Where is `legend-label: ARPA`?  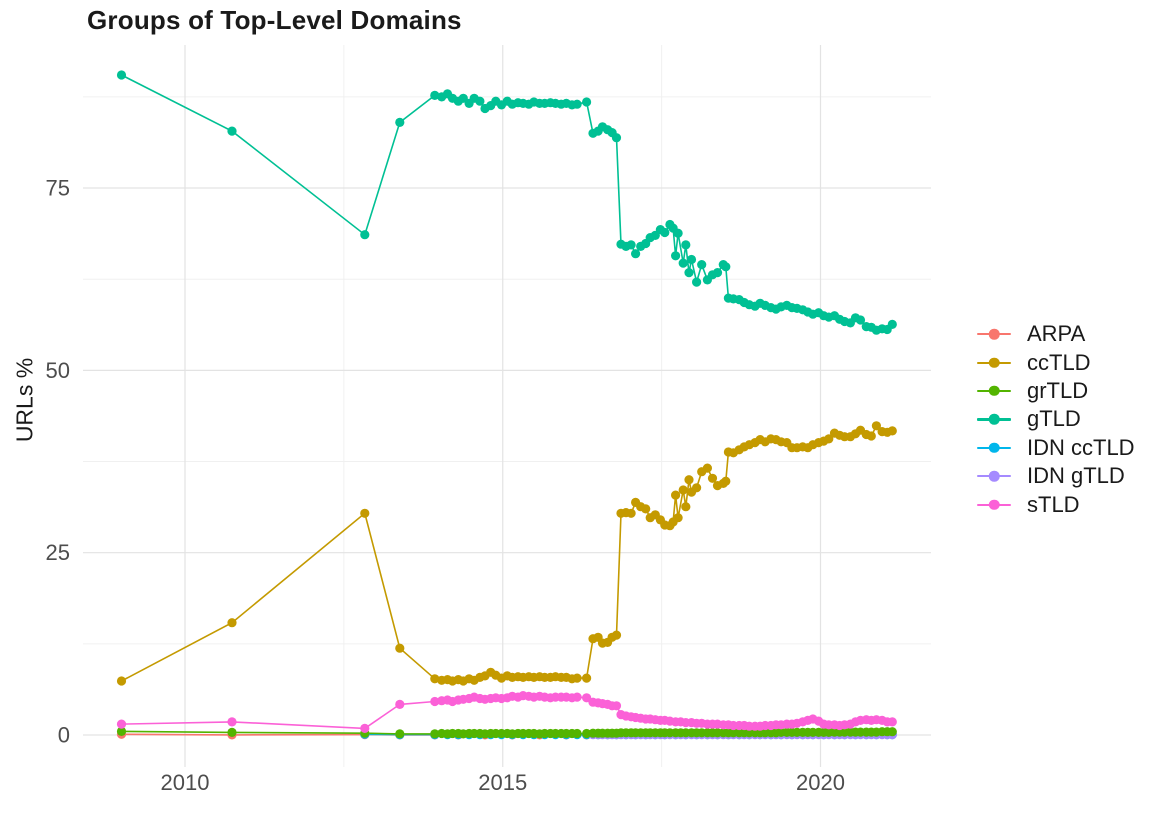
legend-label: ARPA is located at coordinates (1056, 334).